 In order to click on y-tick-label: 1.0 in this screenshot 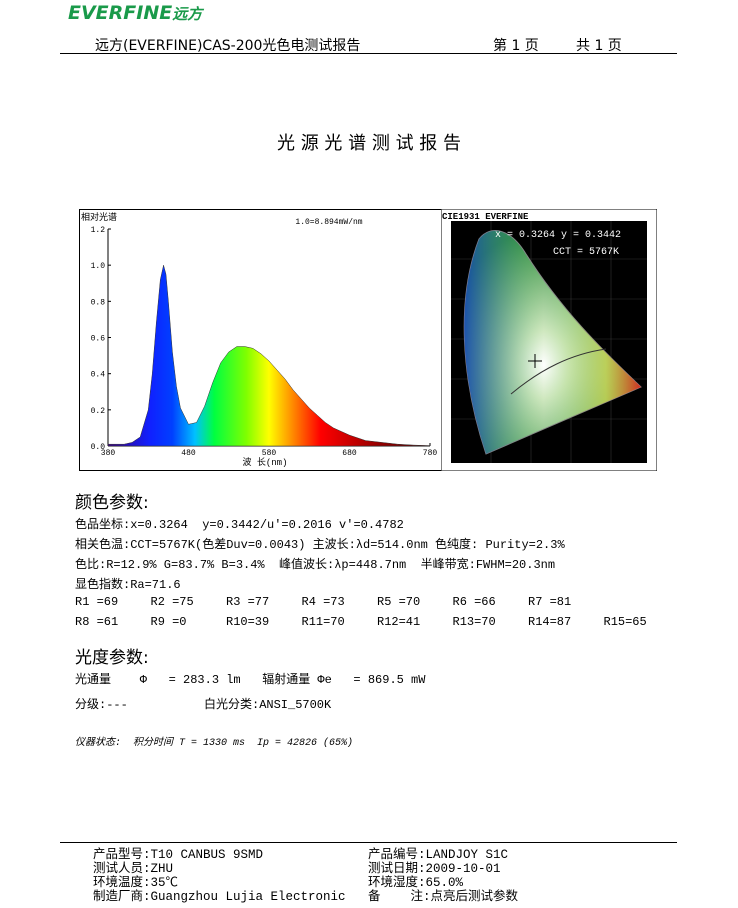, I will do `click(98, 266)`.